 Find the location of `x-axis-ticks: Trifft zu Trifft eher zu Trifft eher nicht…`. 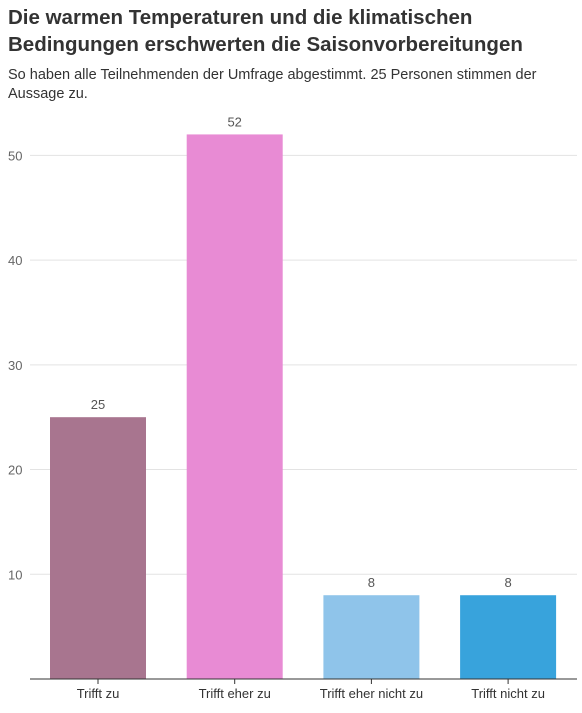

x-axis-ticks: Trifft zu Trifft eher zu Trifft eher nicht… is located at coordinates (311, 690).